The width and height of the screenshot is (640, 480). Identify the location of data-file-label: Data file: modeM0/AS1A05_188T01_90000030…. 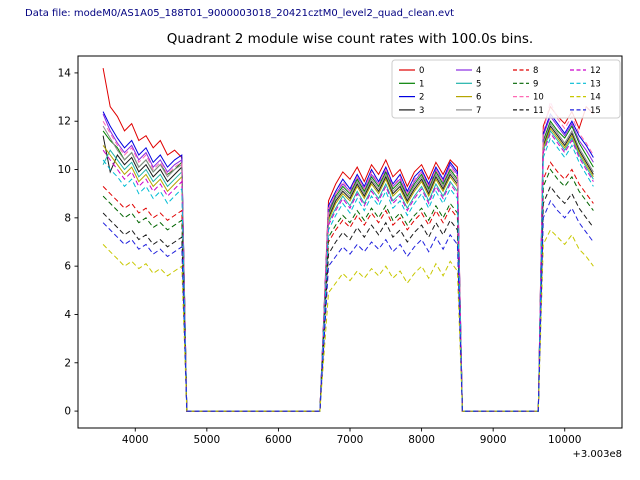
(240, 13).